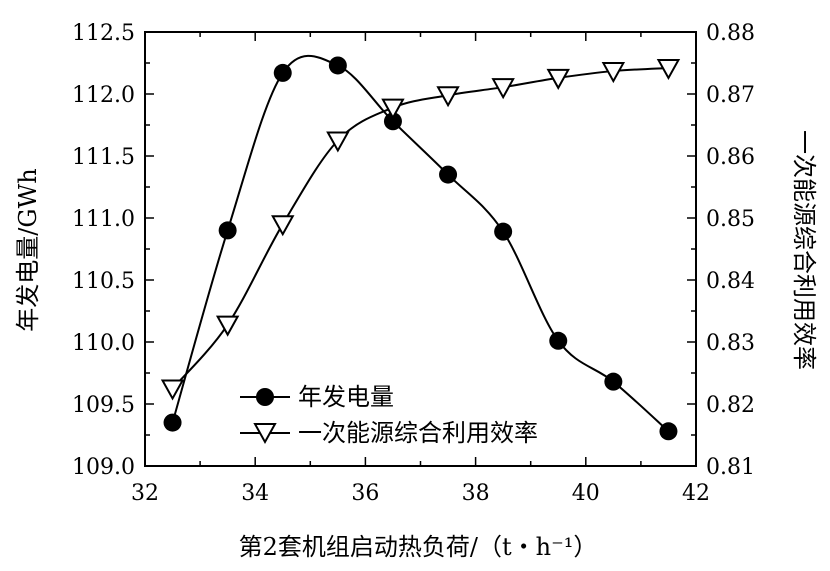 This screenshot has height=571, width=830. Describe the element at coordinates (103, 281) in the screenshot. I see `y-left-tick-label: 110.5` at that location.